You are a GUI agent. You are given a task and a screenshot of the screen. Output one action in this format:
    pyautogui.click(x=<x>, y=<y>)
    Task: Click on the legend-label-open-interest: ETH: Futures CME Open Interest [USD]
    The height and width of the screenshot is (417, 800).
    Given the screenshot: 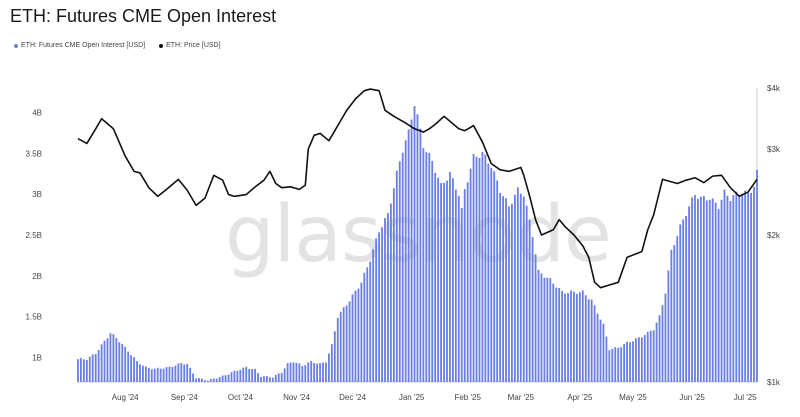 What is the action you would take?
    pyautogui.click(x=83, y=45)
    